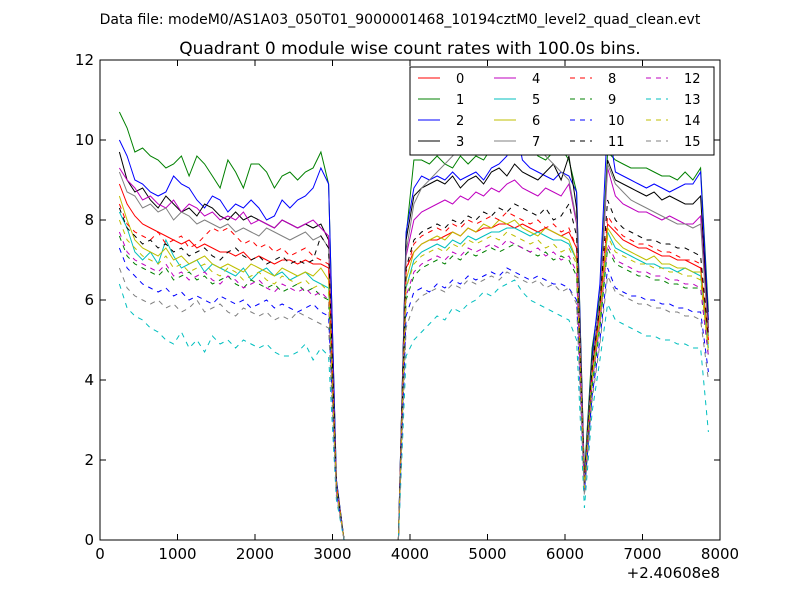  I want to click on x-tick-label: 6000, so click(565, 554).